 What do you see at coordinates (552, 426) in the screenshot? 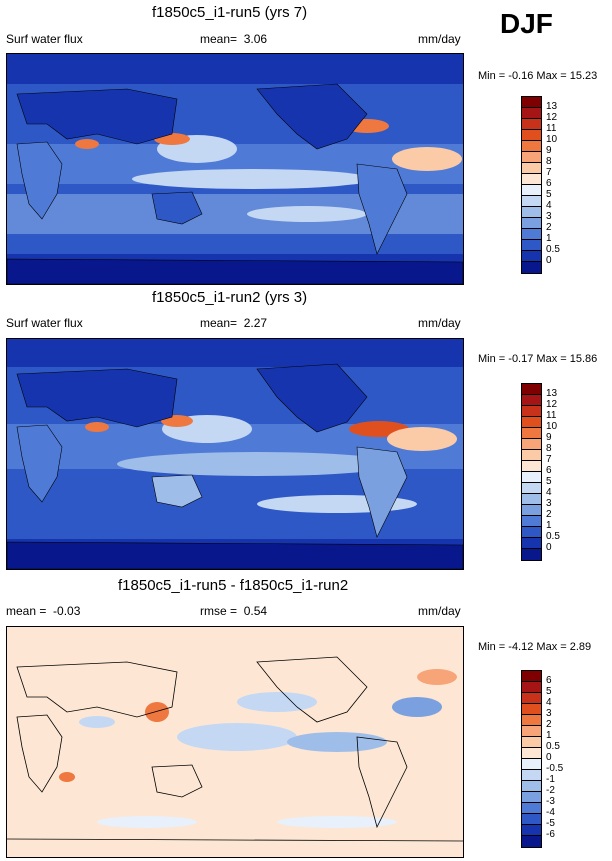
I see `colorbar-tick-label: 10` at bounding box center [552, 426].